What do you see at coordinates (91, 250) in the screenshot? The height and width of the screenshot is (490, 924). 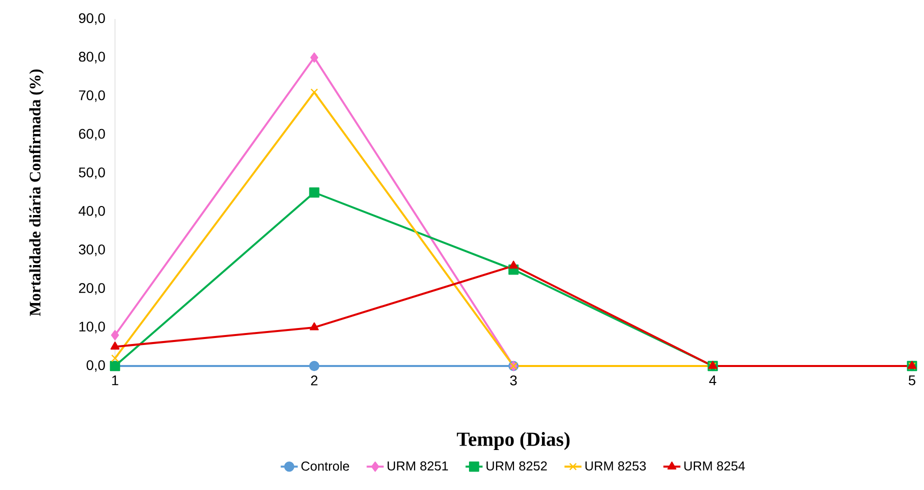 I see `y-tick-label: 30,0` at bounding box center [91, 250].